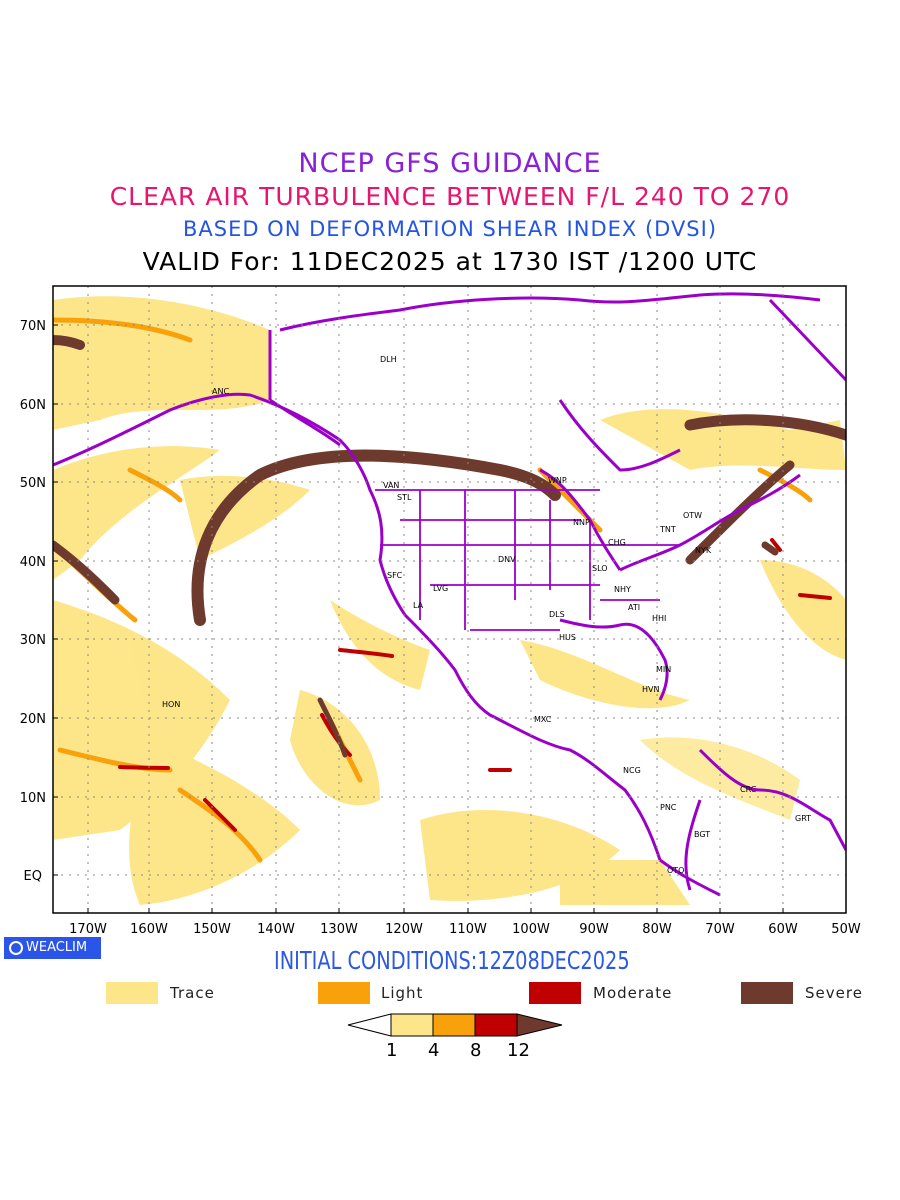  Describe the element at coordinates (33, 483) in the screenshot. I see `lat-label: 50N` at that location.